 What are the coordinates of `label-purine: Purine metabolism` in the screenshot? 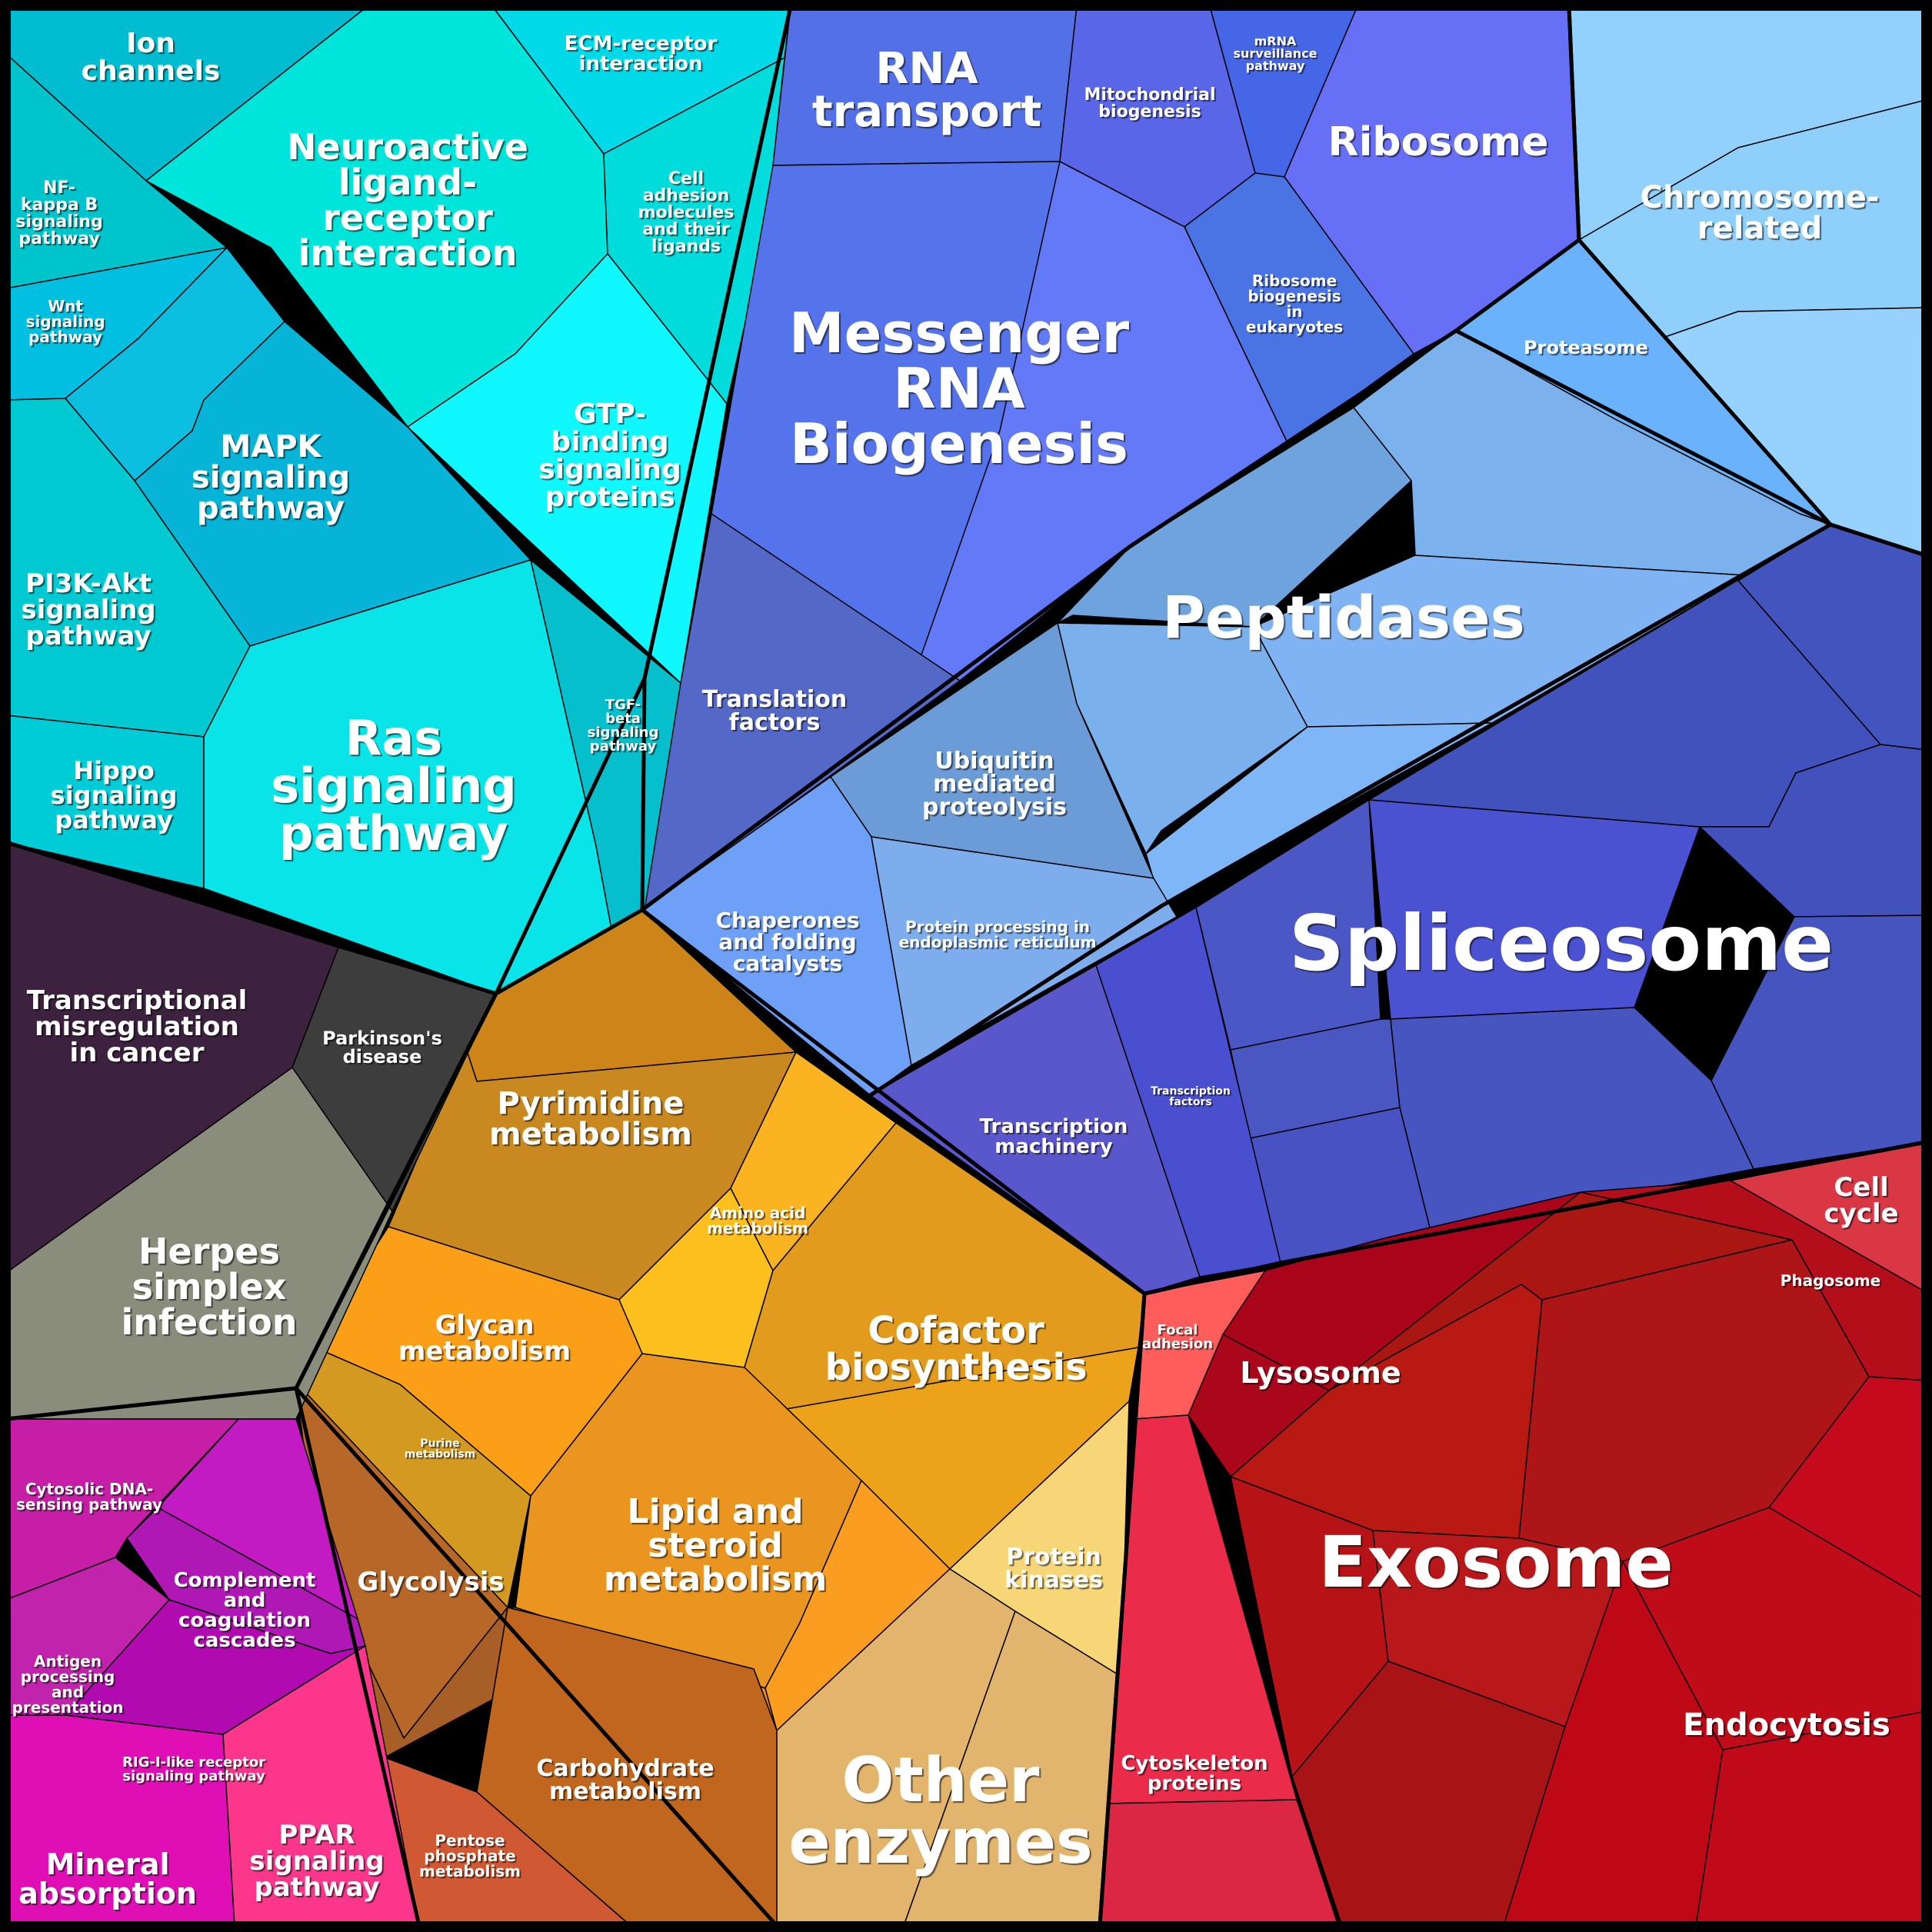 It's located at (440, 1449).